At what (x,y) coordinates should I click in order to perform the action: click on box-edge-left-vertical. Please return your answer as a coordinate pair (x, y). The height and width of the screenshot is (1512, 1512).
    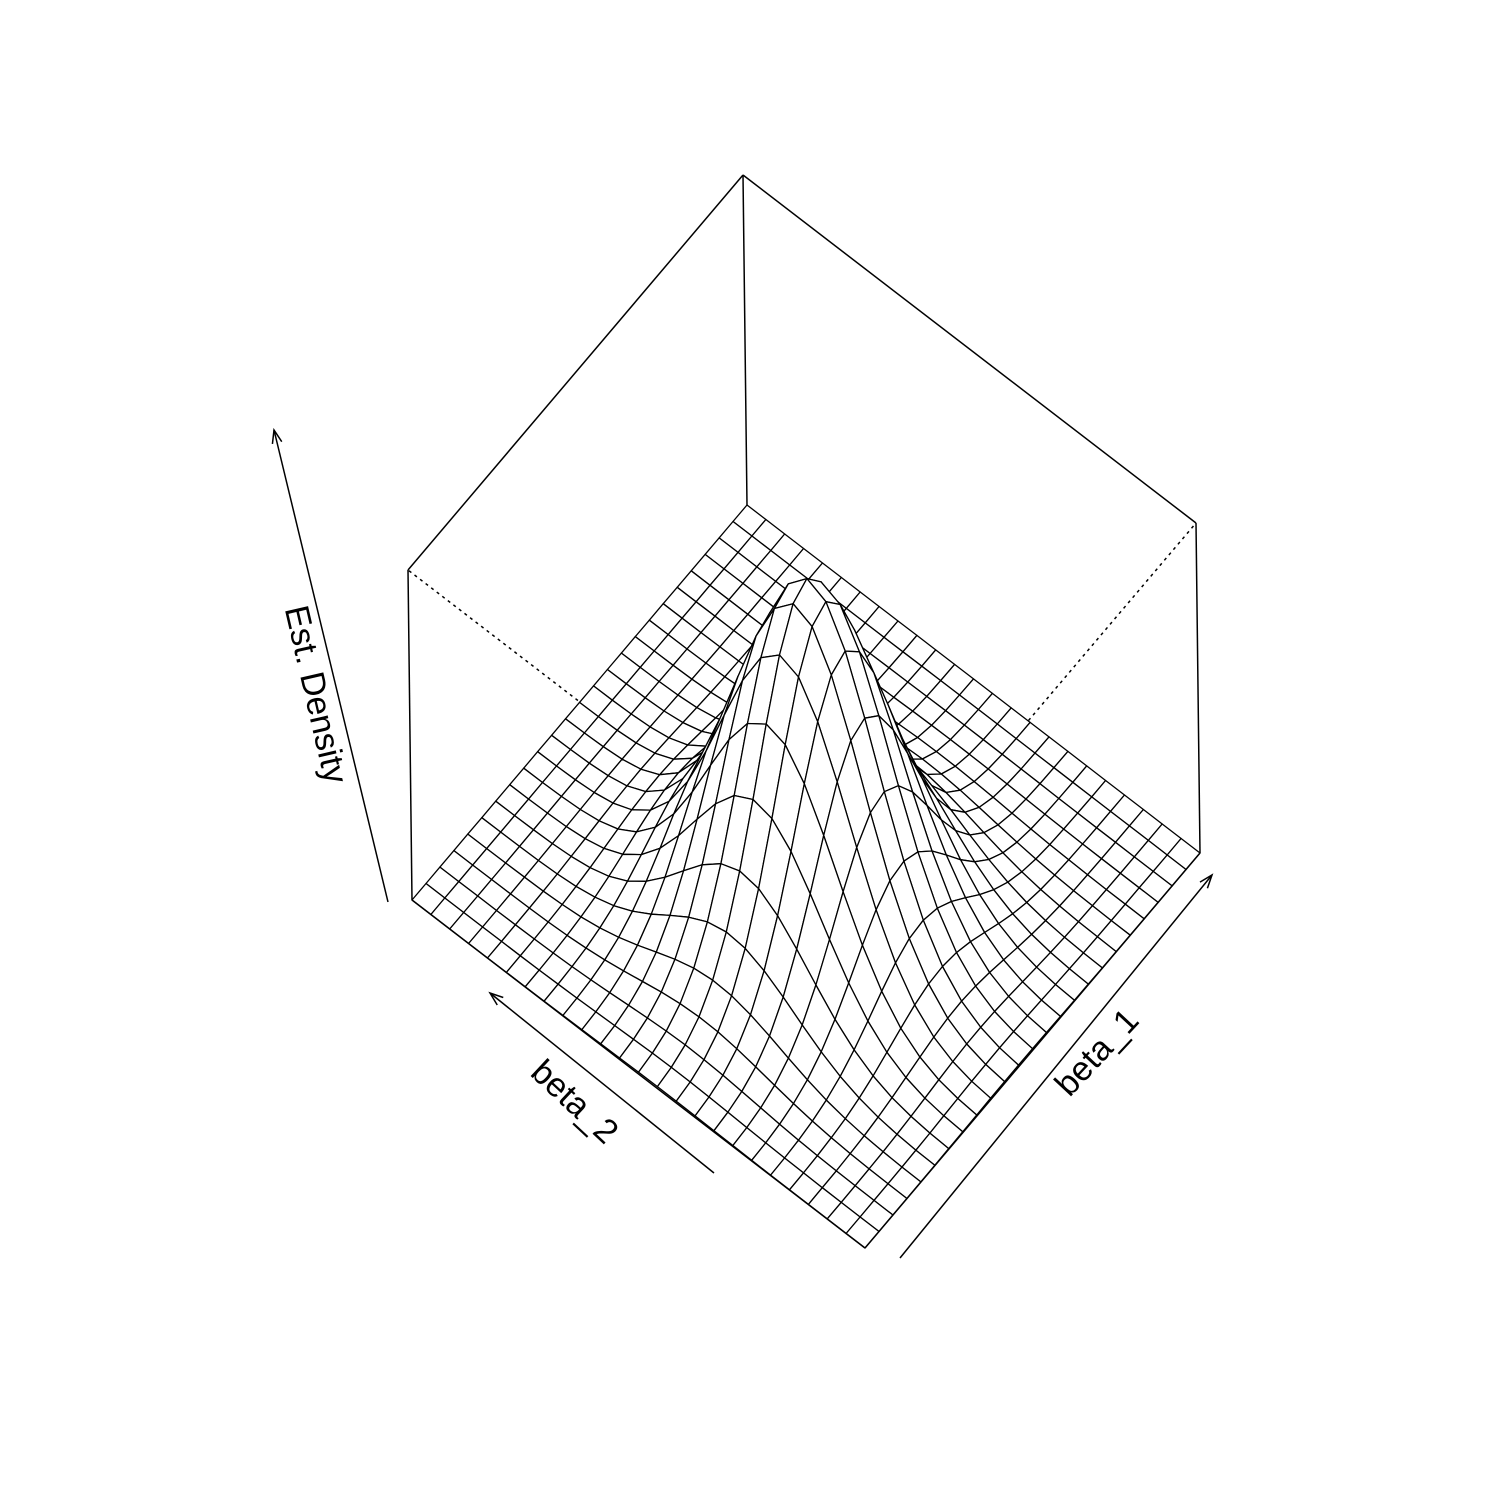
    Looking at the image, I should click on (410, 735).